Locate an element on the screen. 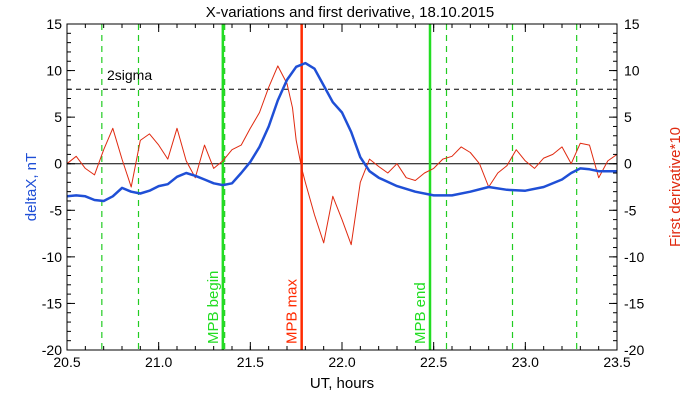 The width and height of the screenshot is (700, 400). y-tick-label-left: 5 is located at coordinates (58, 117).